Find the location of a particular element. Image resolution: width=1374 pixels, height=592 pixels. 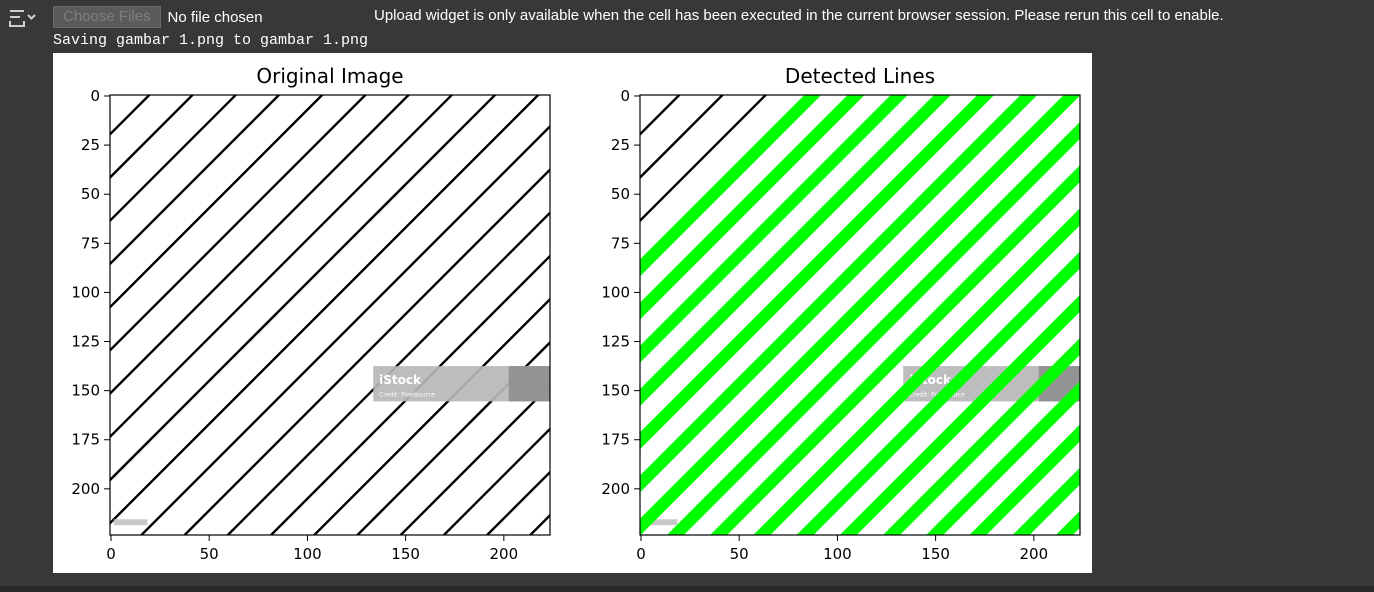

output-settings-icon is located at coordinates (22, 18).